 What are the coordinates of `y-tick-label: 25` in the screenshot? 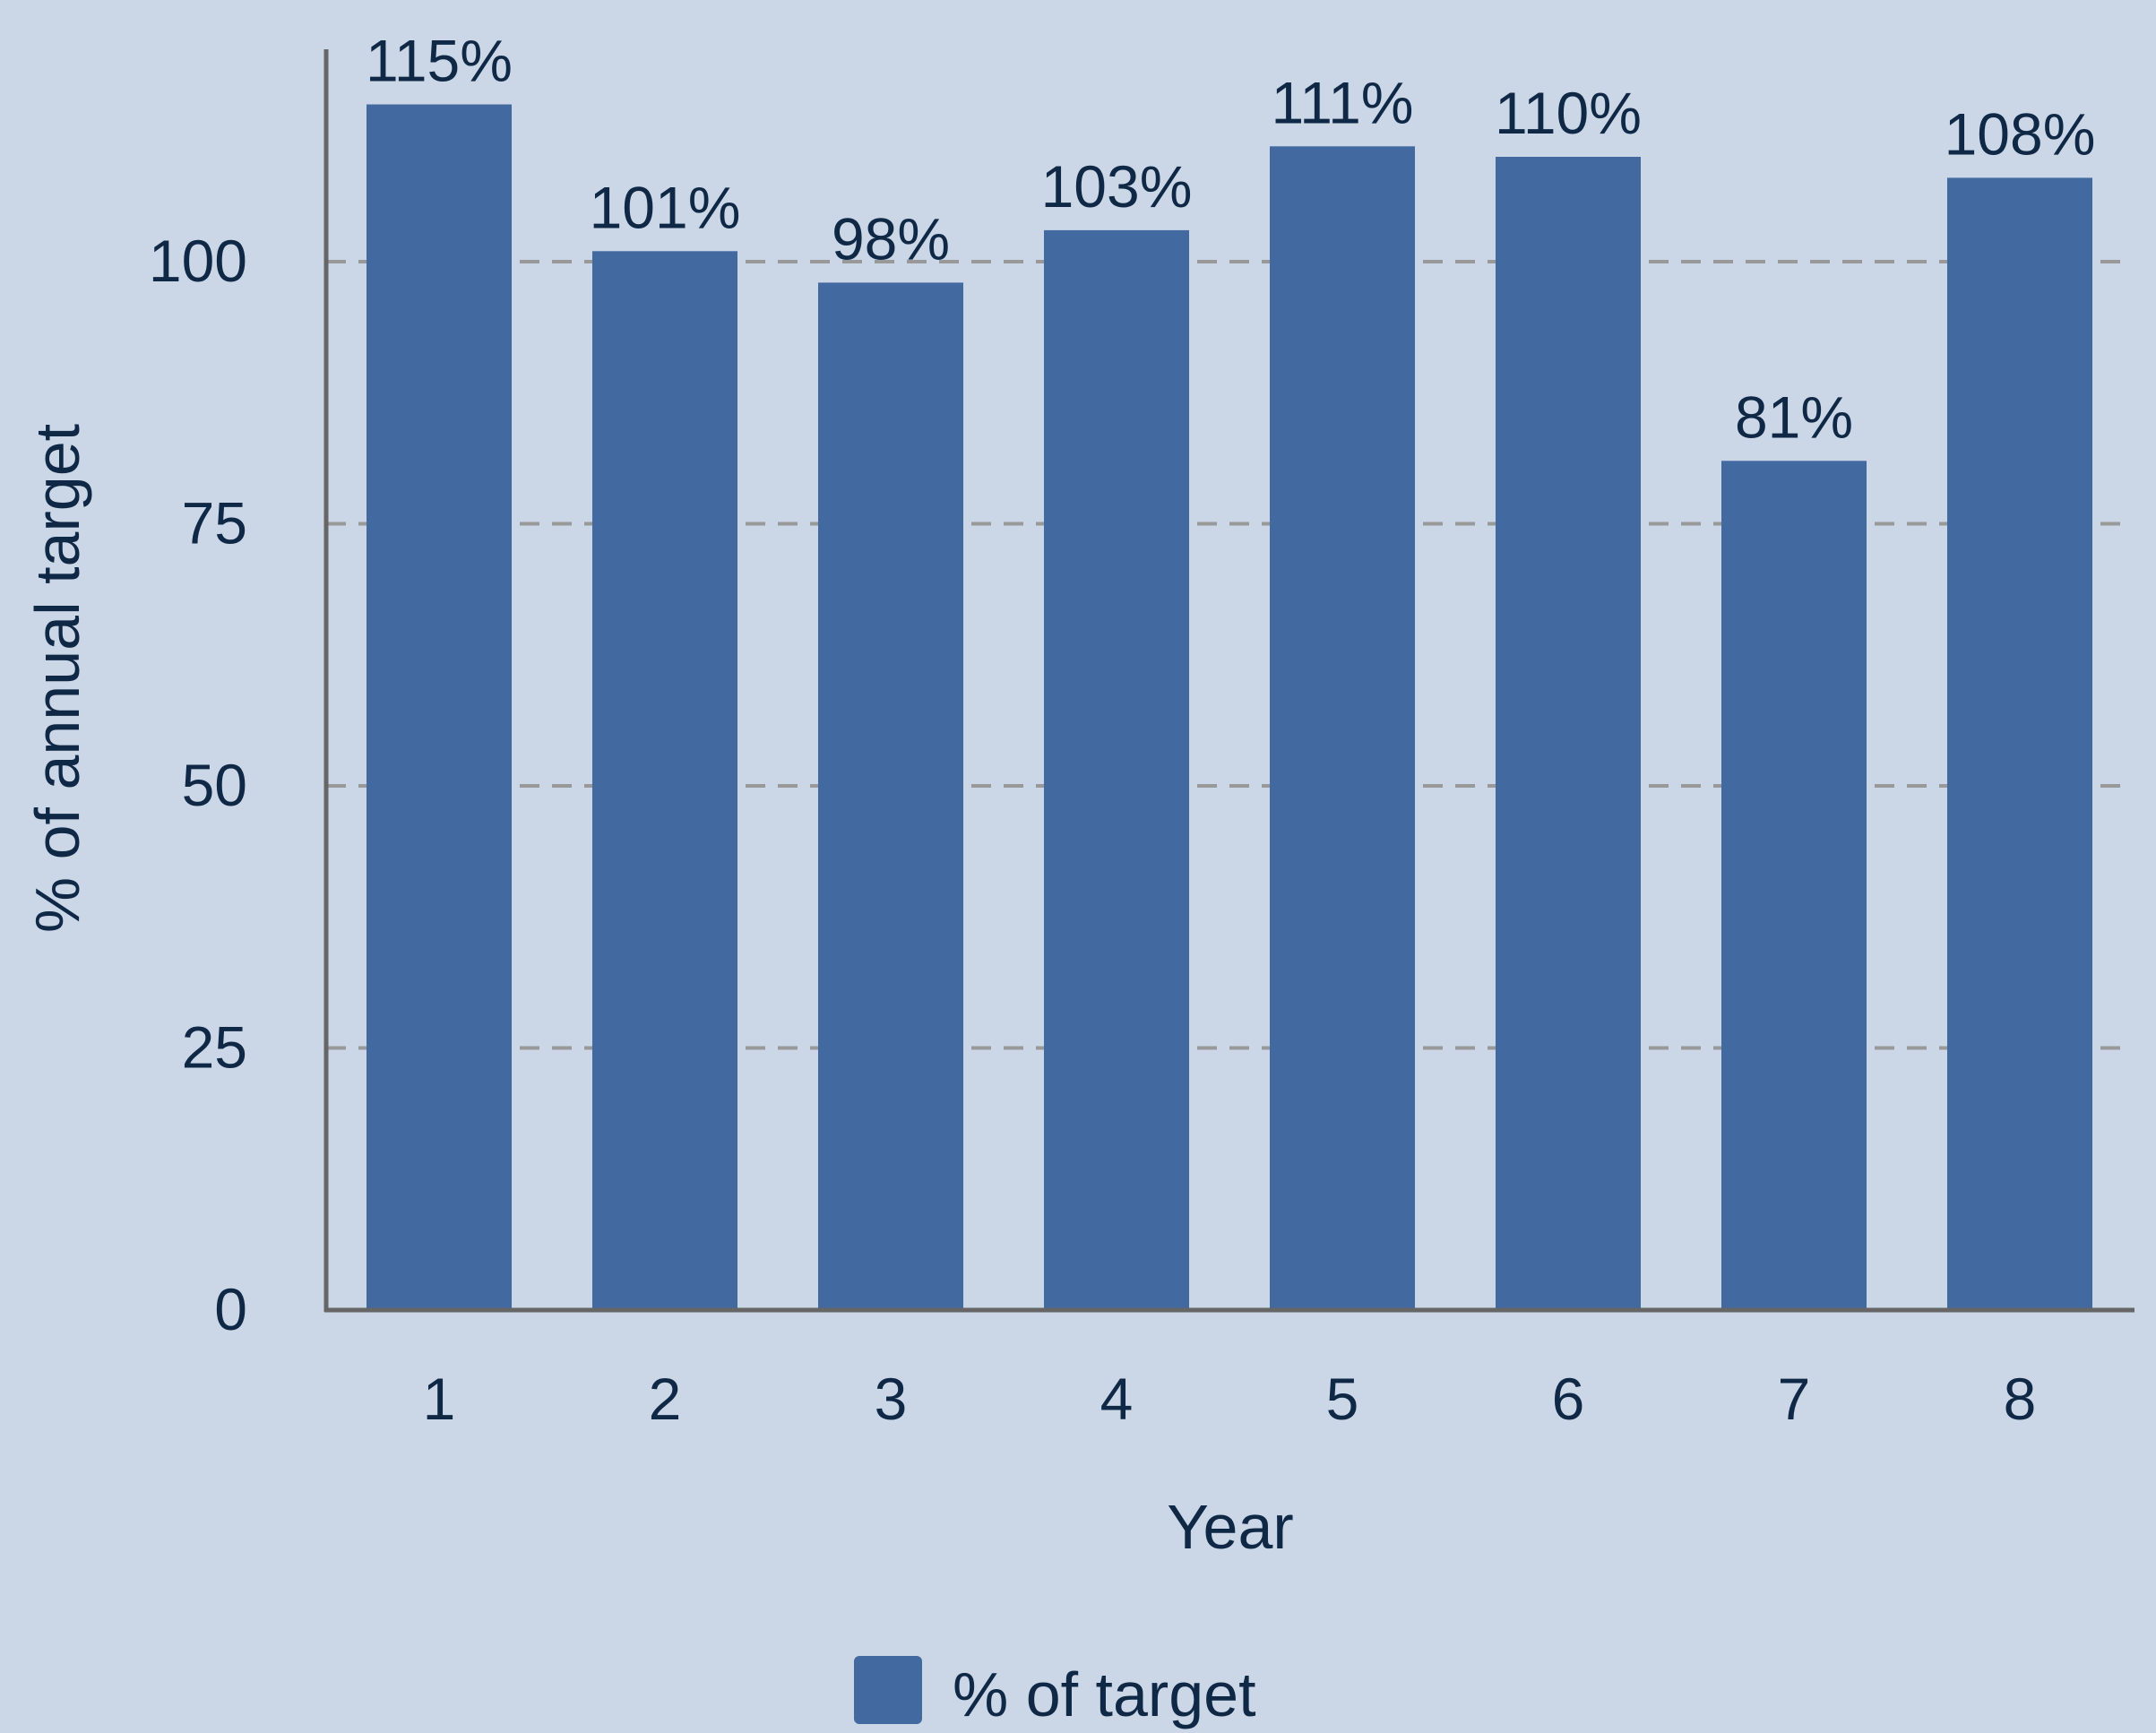 It's located at (215, 1047).